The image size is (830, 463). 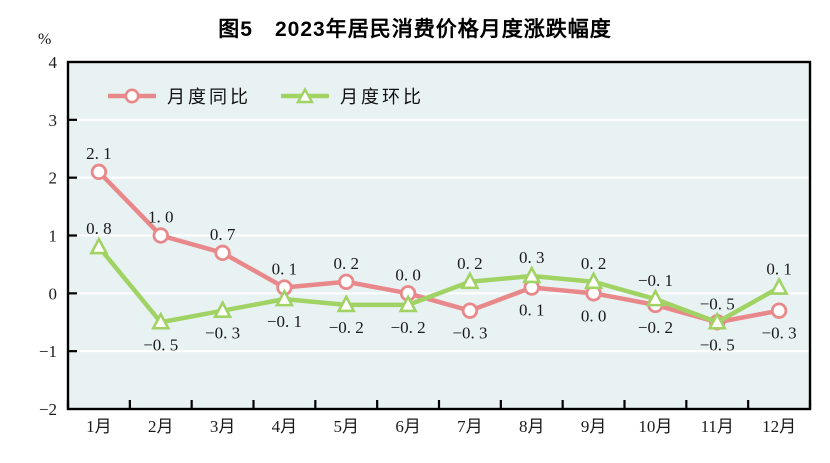 I want to click on x-axis-tick-label: 4月, so click(x=285, y=426).